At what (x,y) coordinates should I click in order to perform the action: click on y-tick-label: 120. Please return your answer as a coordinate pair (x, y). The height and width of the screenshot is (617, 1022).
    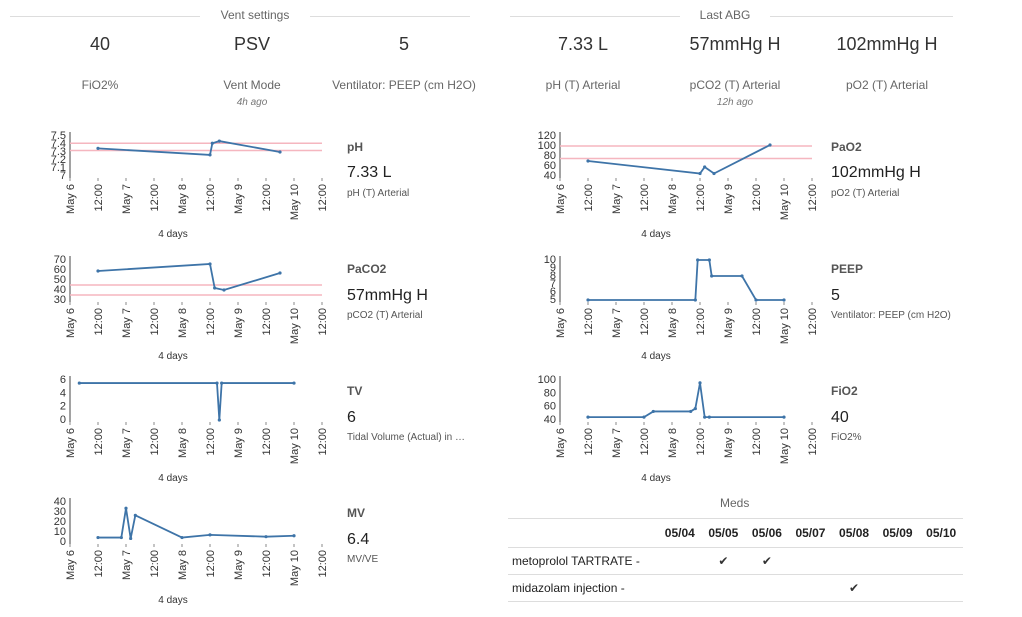
    Looking at the image, I should click on (547, 136).